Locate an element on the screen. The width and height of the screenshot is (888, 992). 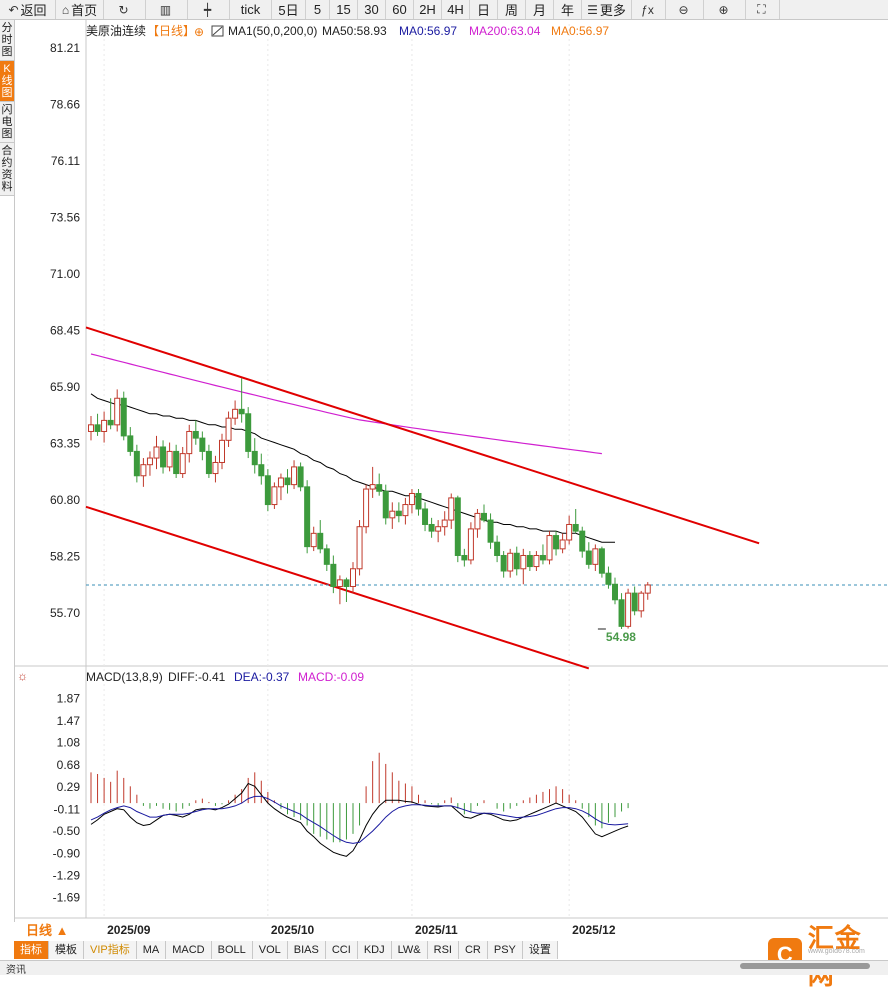
side-tab-1: K线图 is located at coordinates (7, 81).